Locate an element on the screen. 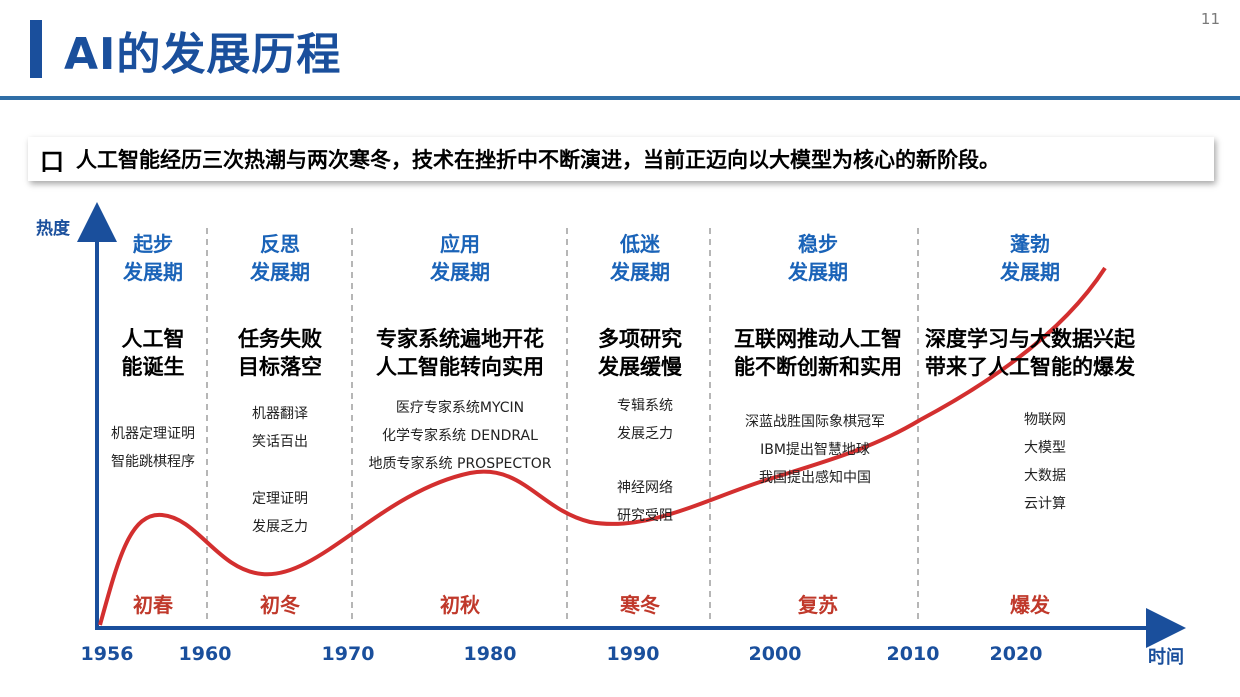 Image resolution: width=1240 pixels, height=697 pixels. period-headline: 专家系统遍地开花 人工智能转向实用 is located at coordinates (460, 353).